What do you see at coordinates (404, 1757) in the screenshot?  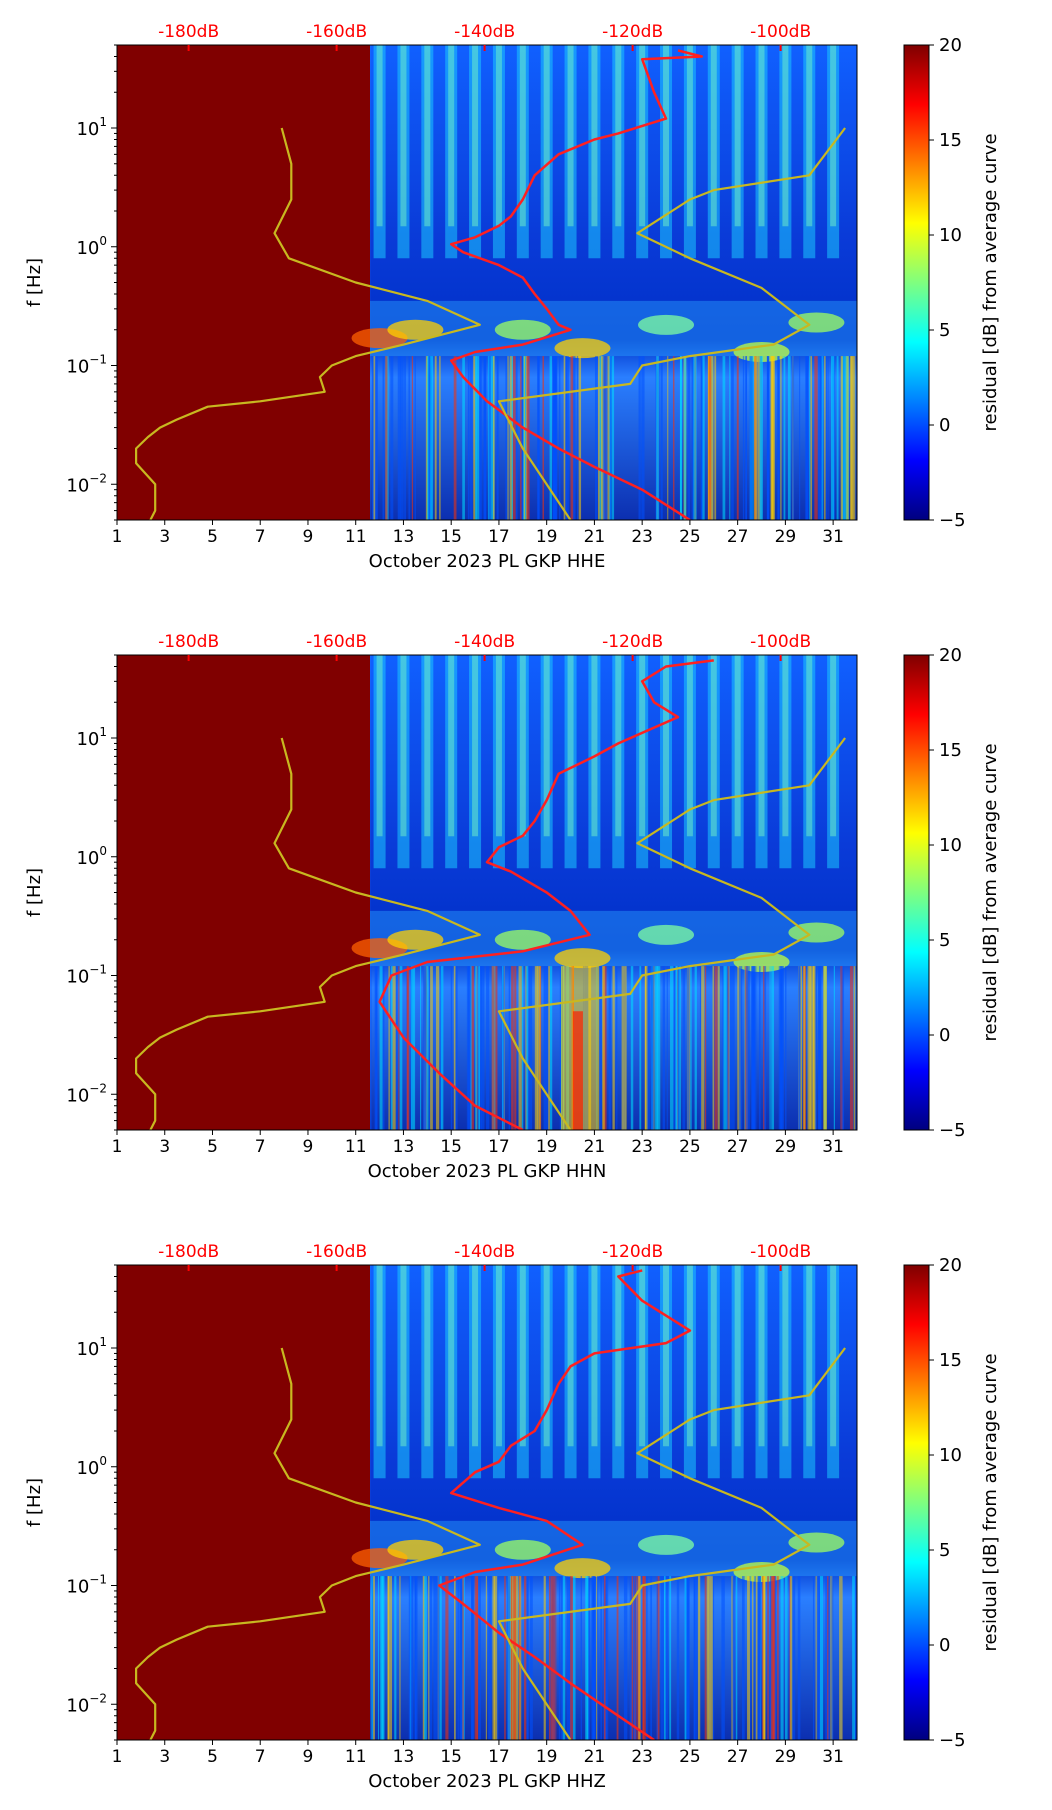 I see `x-tick-label: 13` at bounding box center [404, 1757].